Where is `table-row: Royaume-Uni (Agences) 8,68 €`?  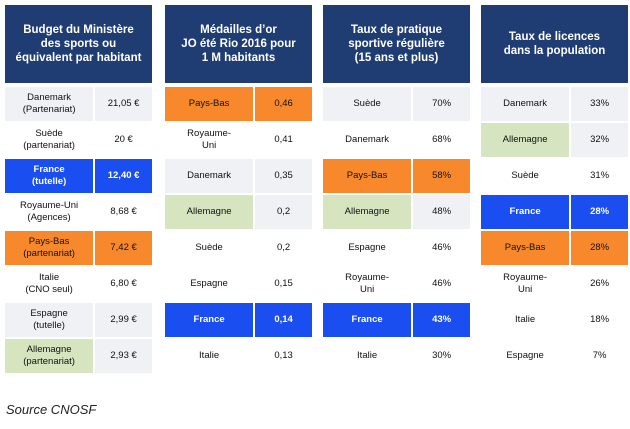 table-row: Royaume-Uni (Agences) 8,68 € is located at coordinates (78, 212).